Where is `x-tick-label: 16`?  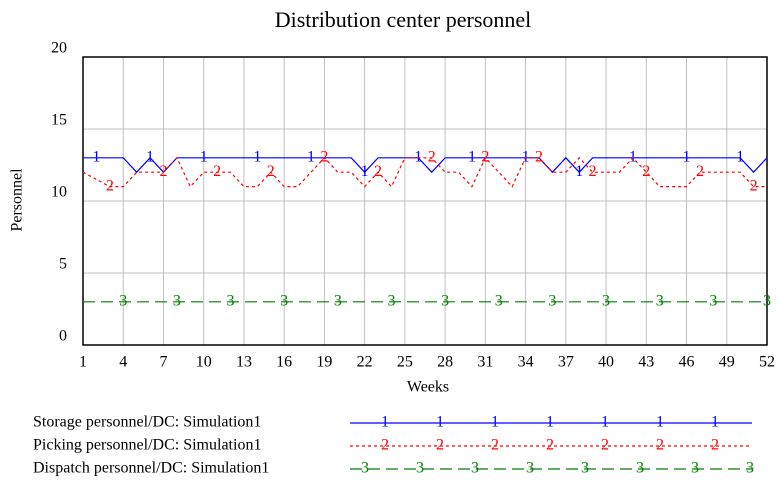
x-tick-label: 16 is located at coordinates (284, 362).